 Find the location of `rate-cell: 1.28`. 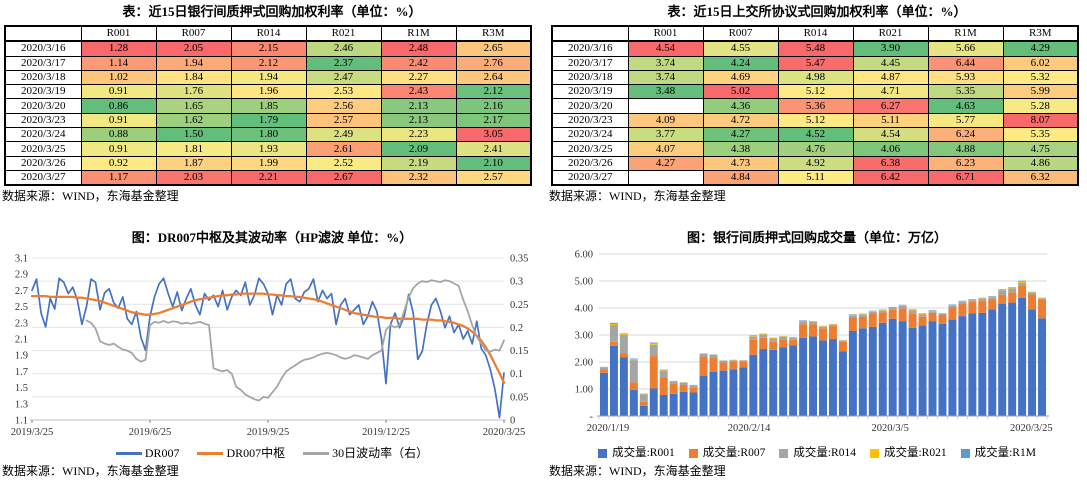

rate-cell: 1.28 is located at coordinates (118, 48).